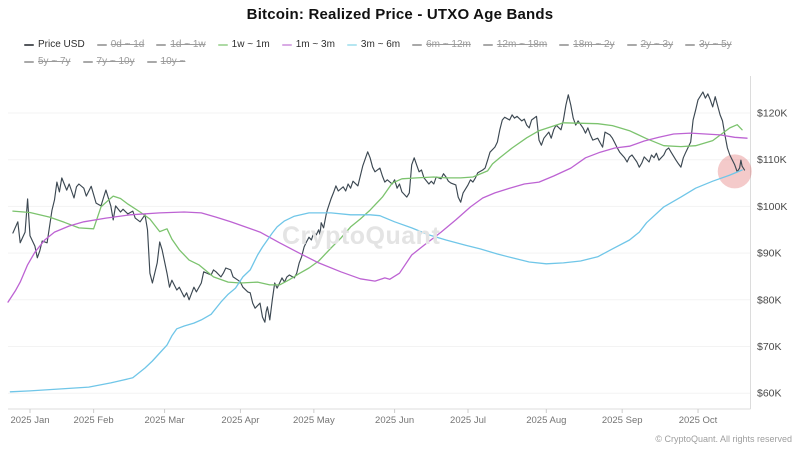 The width and height of the screenshot is (800, 450). I want to click on legend-item-1d-1w: 1d ~ 1w, so click(181, 45).